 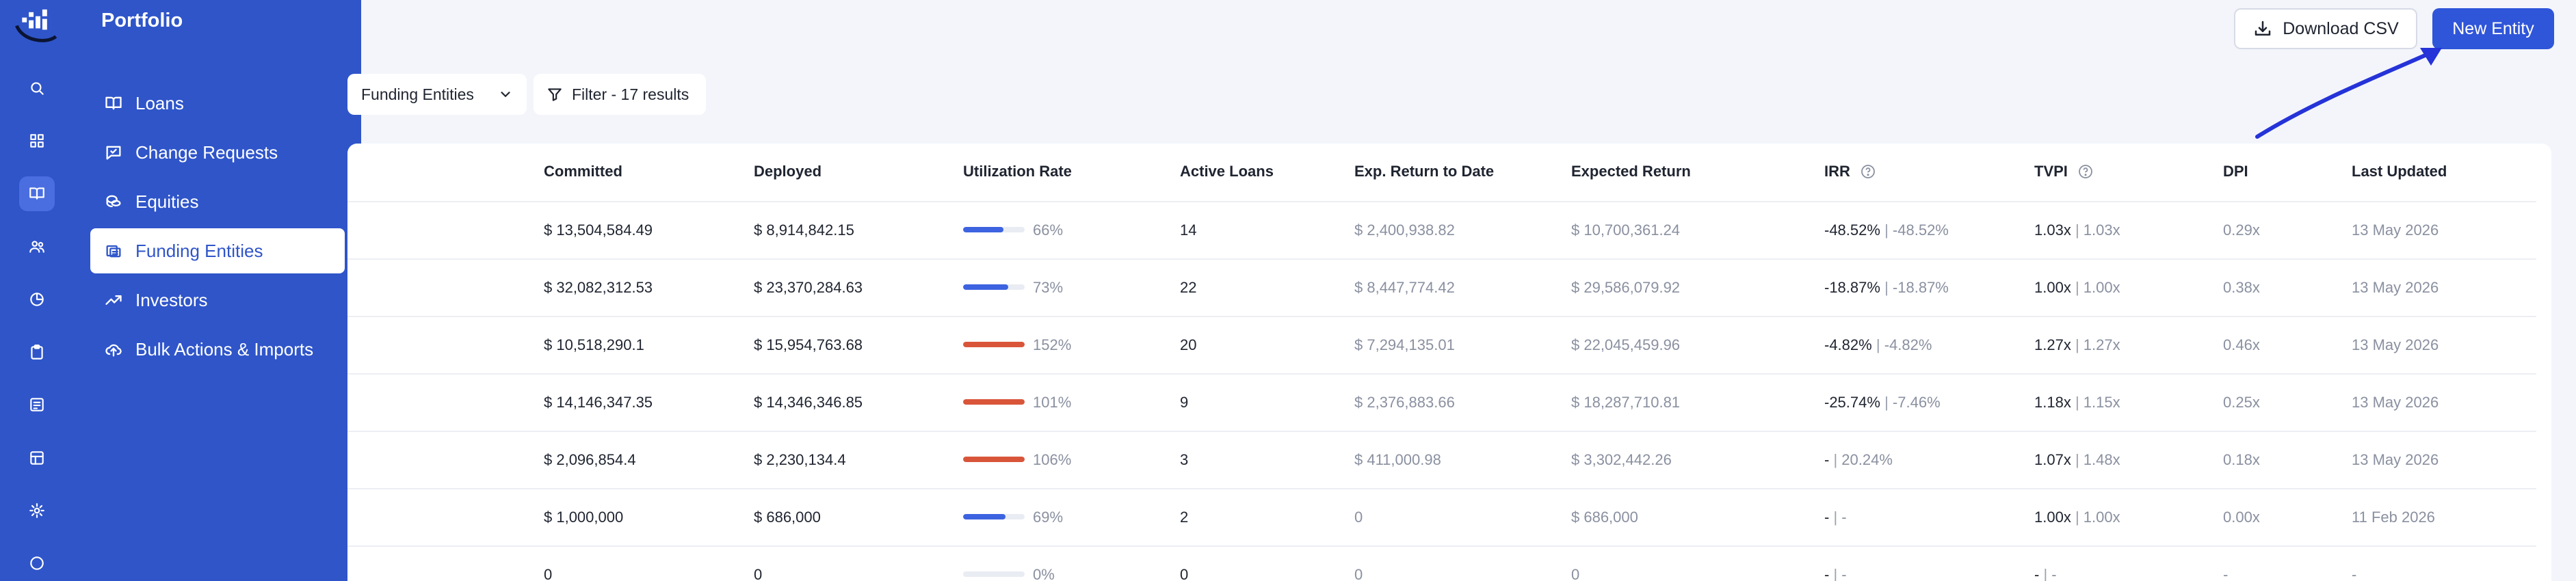 I want to click on cell-dpi: 0.46x, so click(x=2241, y=344).